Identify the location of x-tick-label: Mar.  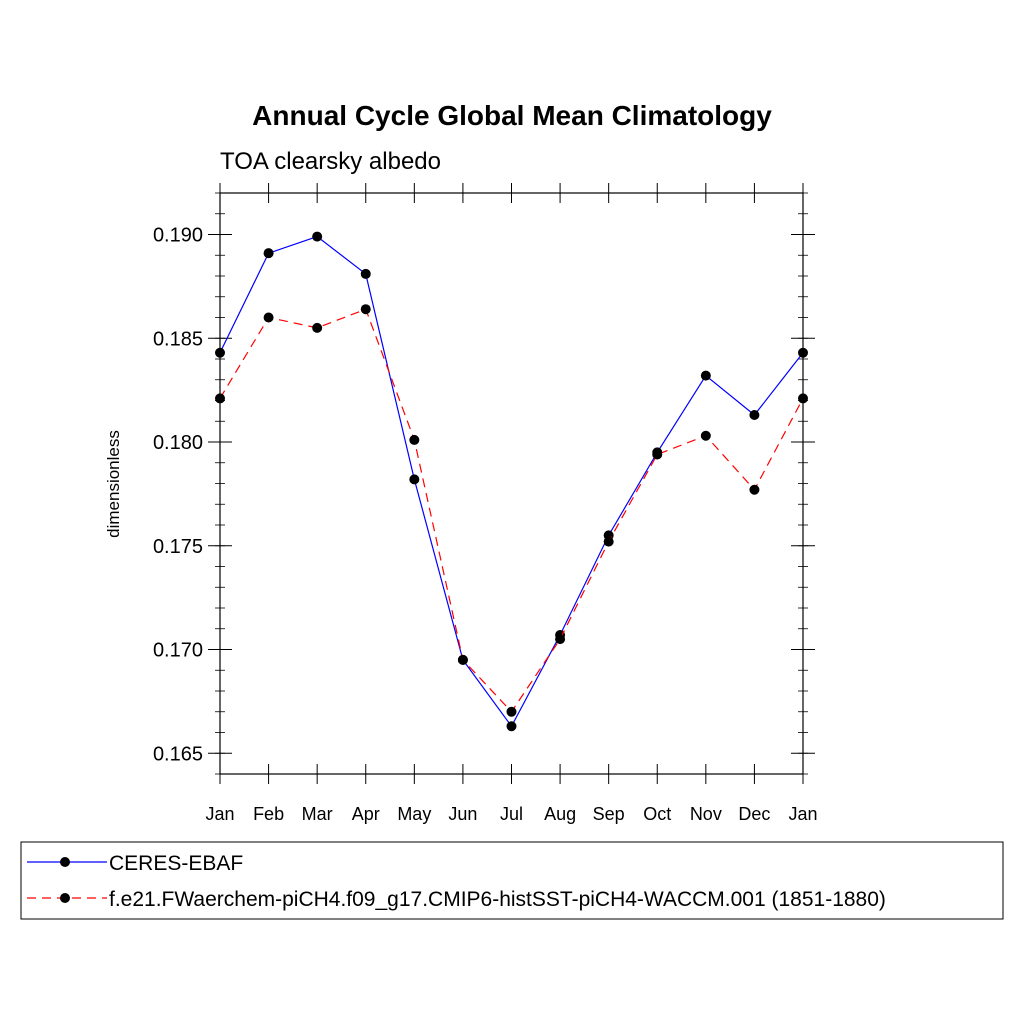
(317, 814).